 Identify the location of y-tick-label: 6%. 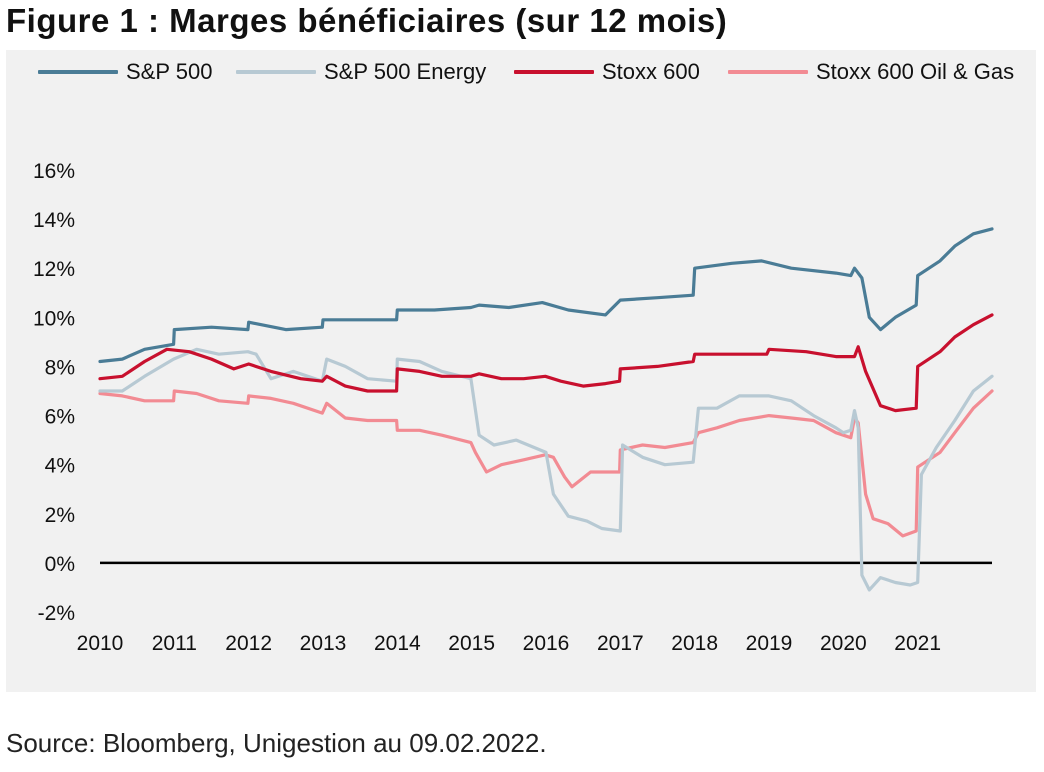
(60, 417).